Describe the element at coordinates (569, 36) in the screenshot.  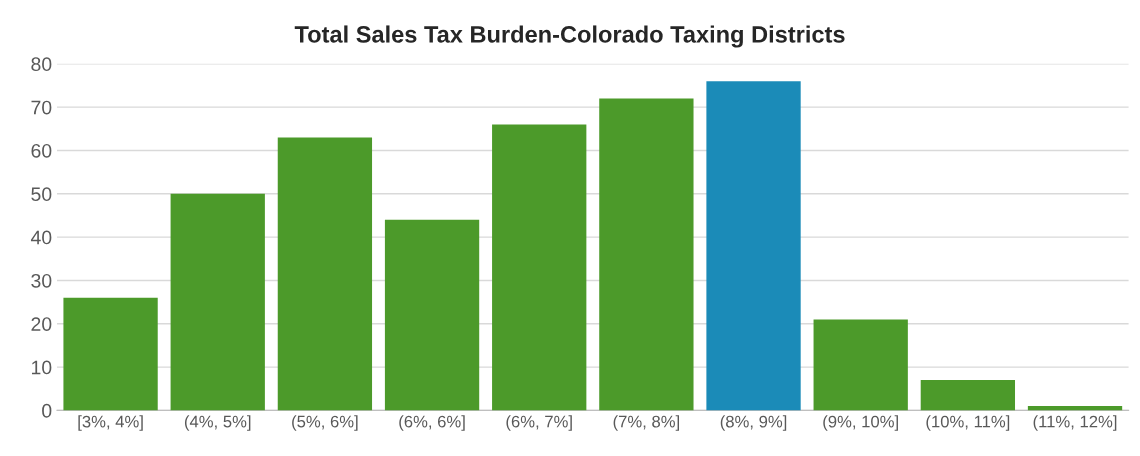
I see `chart-title: Total Sales Tax Burden-Colorado Taxing Districts` at that location.